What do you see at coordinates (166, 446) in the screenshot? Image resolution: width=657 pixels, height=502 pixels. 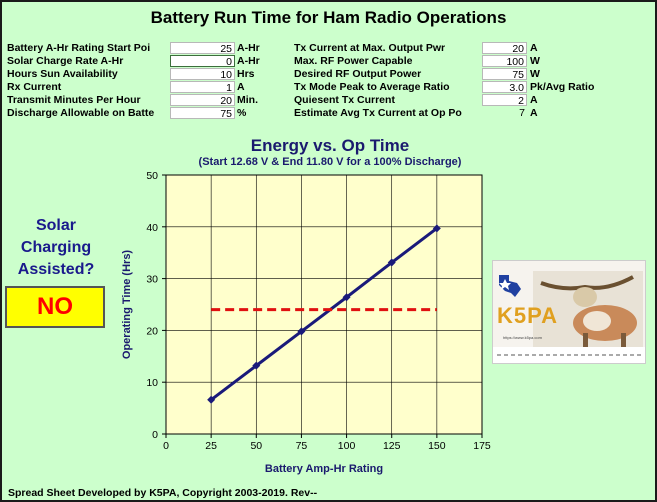 I see `x-tick-label: 0` at bounding box center [166, 446].